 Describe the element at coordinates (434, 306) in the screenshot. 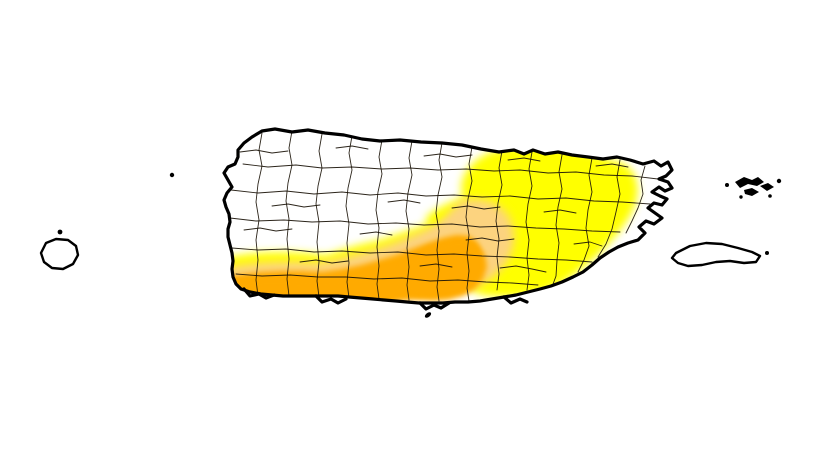

I see `coast-inlet-ponce` at that location.